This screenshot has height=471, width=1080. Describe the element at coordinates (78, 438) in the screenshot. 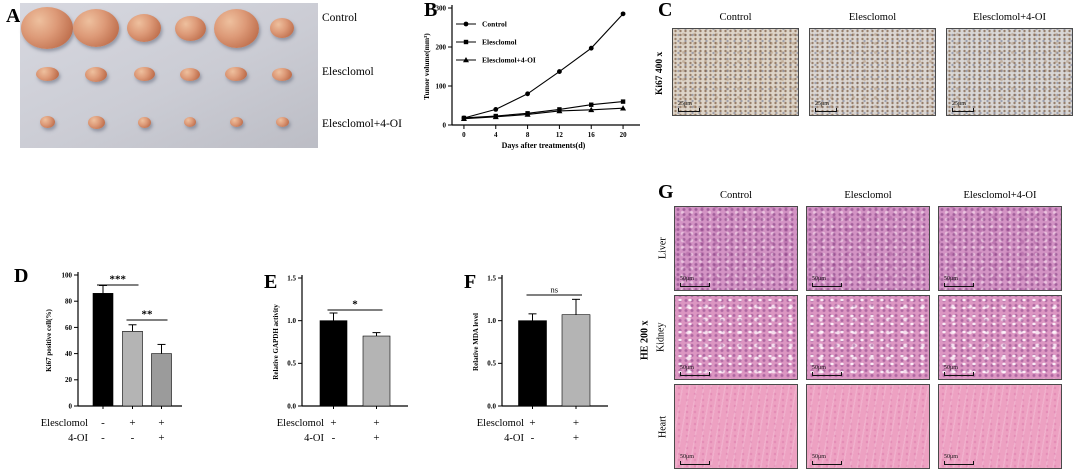

I see `svg-text: 4-OI` at that location.